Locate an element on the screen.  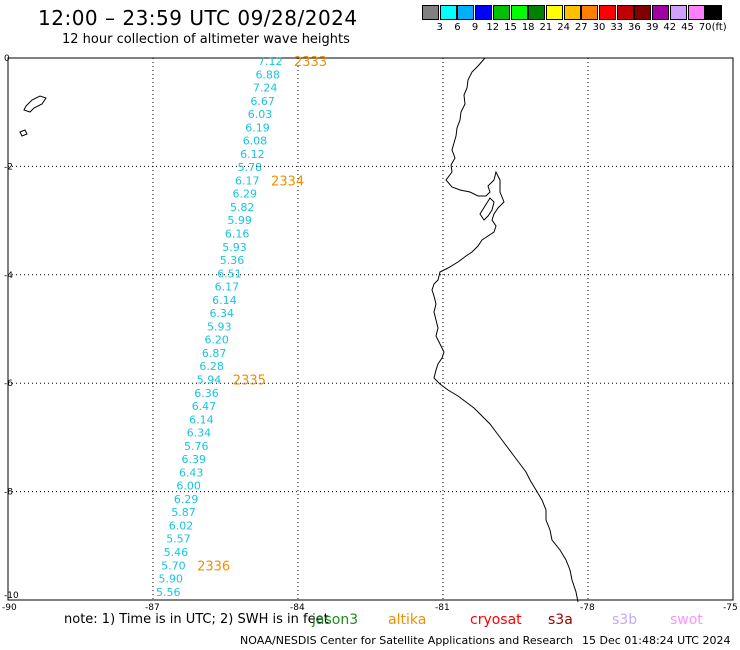
swh-value-label: 7.24 is located at coordinates (265, 88).